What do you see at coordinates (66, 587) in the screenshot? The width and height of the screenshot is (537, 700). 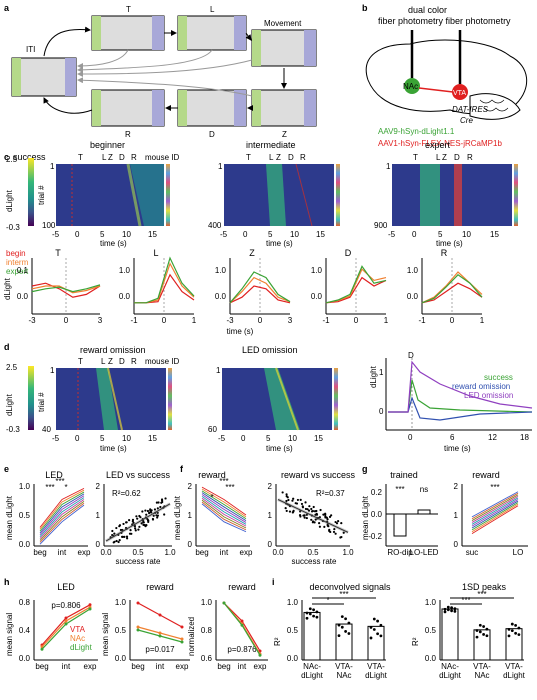 I see `plot-title: LED` at bounding box center [66, 587].